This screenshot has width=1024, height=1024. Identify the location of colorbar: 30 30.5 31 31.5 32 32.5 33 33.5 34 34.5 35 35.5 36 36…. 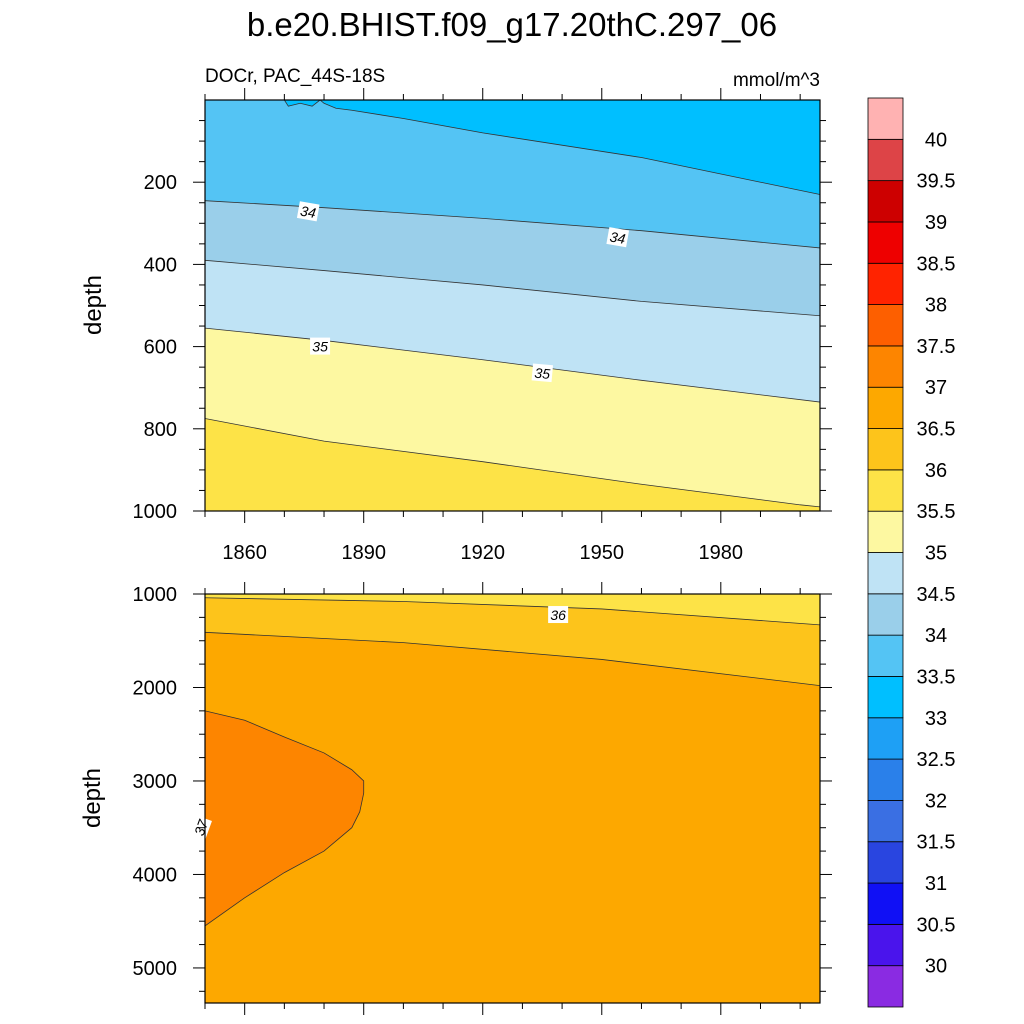
(911, 552).